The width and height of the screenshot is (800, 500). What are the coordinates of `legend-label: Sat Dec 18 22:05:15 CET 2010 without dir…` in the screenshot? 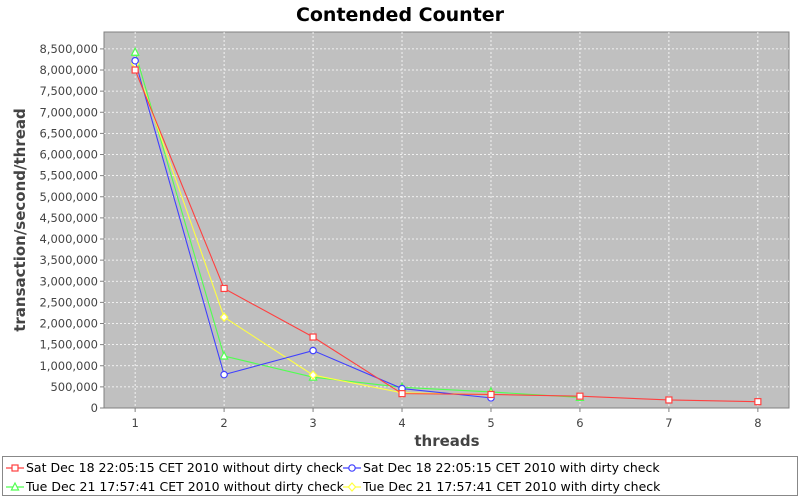 It's located at (185, 467).